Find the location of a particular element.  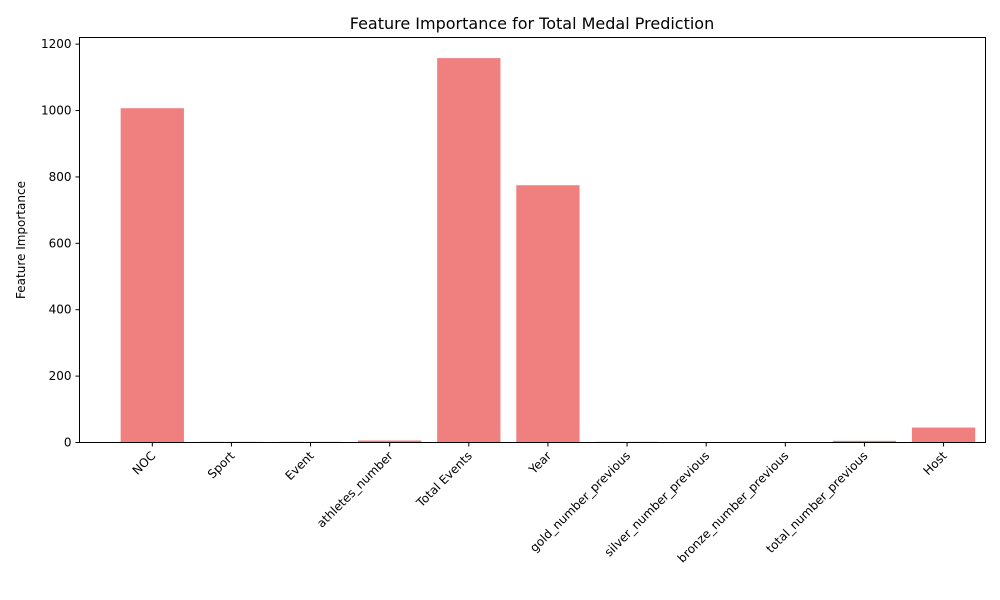

x-tick-label: Total Events is located at coordinates (444, 480).